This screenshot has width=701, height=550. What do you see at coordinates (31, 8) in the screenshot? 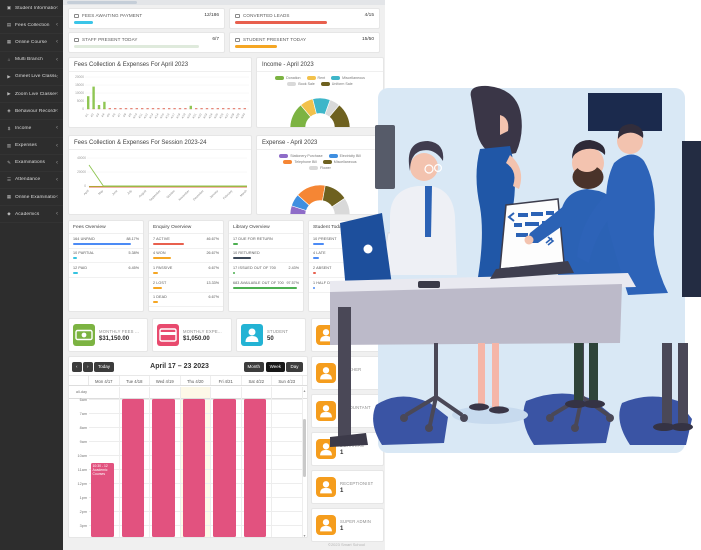
I see `sidebar-item-student-information: ▣ Student Information ‹` at bounding box center [31, 8].